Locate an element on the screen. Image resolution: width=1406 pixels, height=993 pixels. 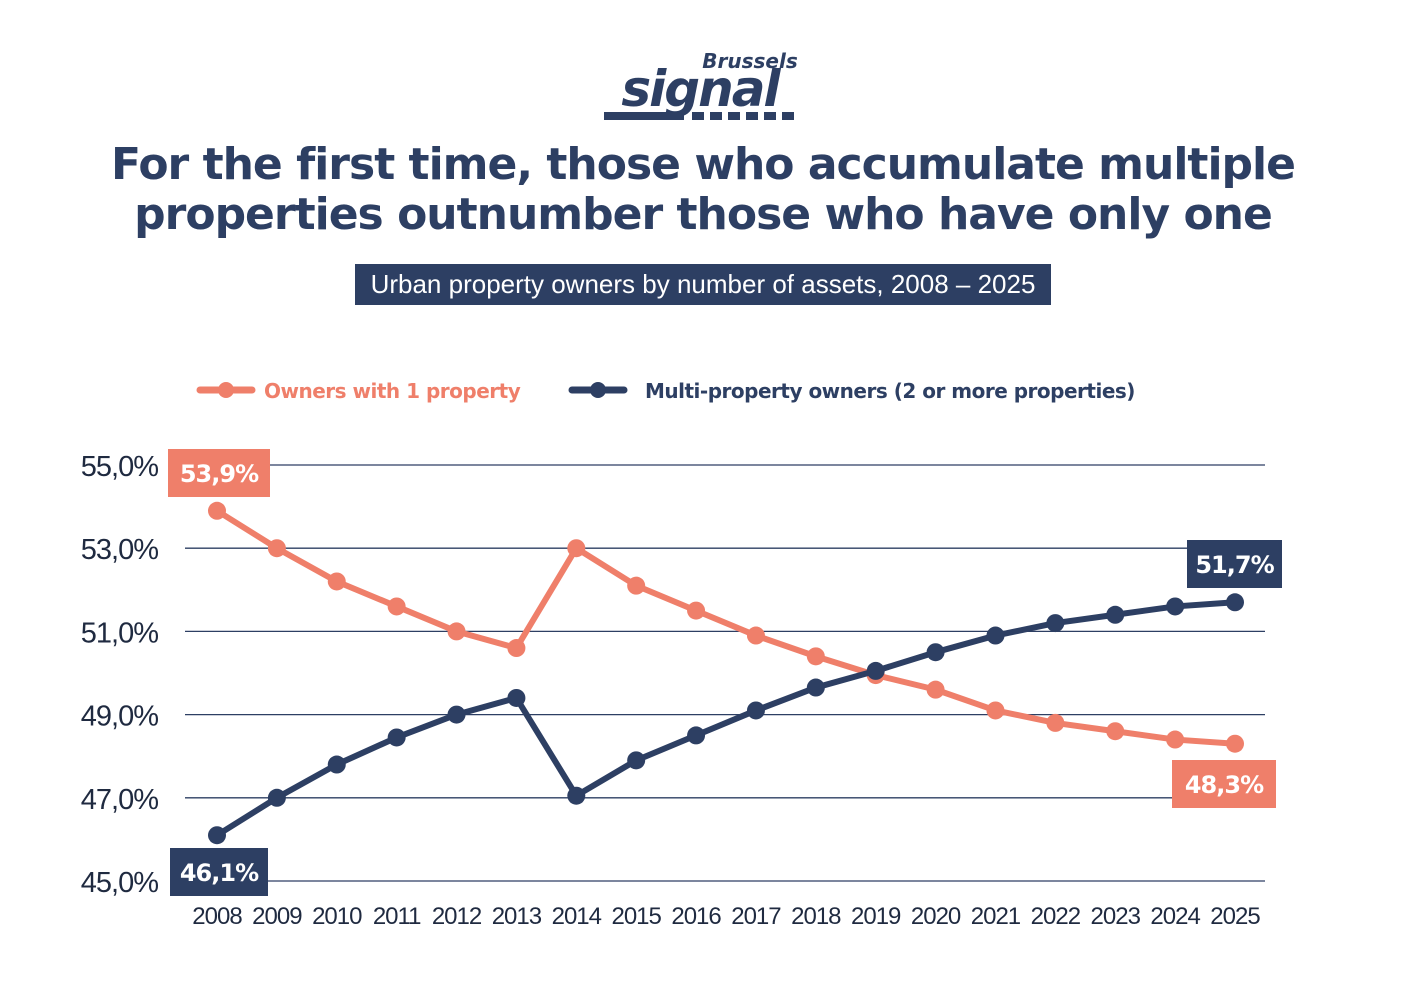
logo-brussels-text: Brussels is located at coordinates (750, 61).